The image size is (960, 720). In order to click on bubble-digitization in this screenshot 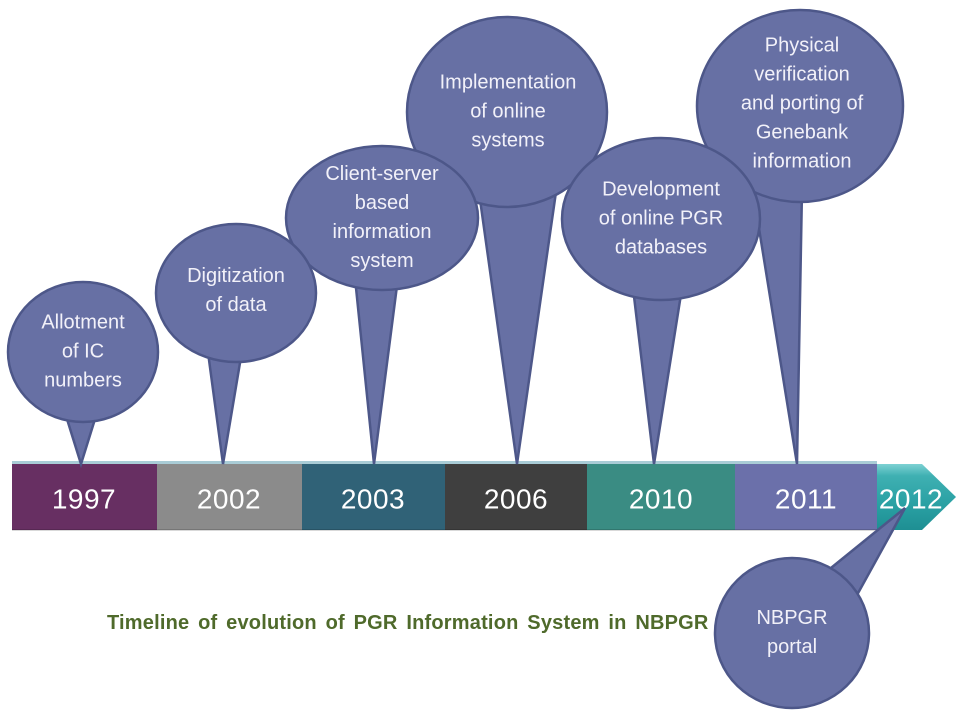, I will do `click(236, 343)`.